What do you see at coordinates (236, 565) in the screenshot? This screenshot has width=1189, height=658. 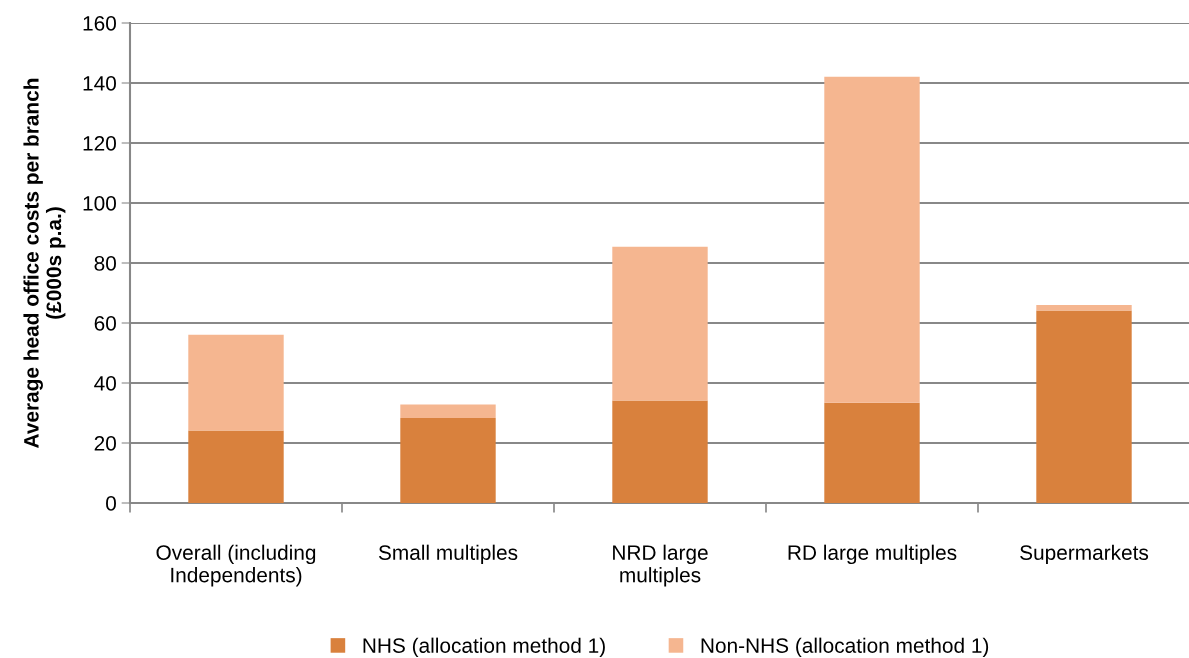 I see `x-tick-label: Overall (including Independents)` at bounding box center [236, 565].